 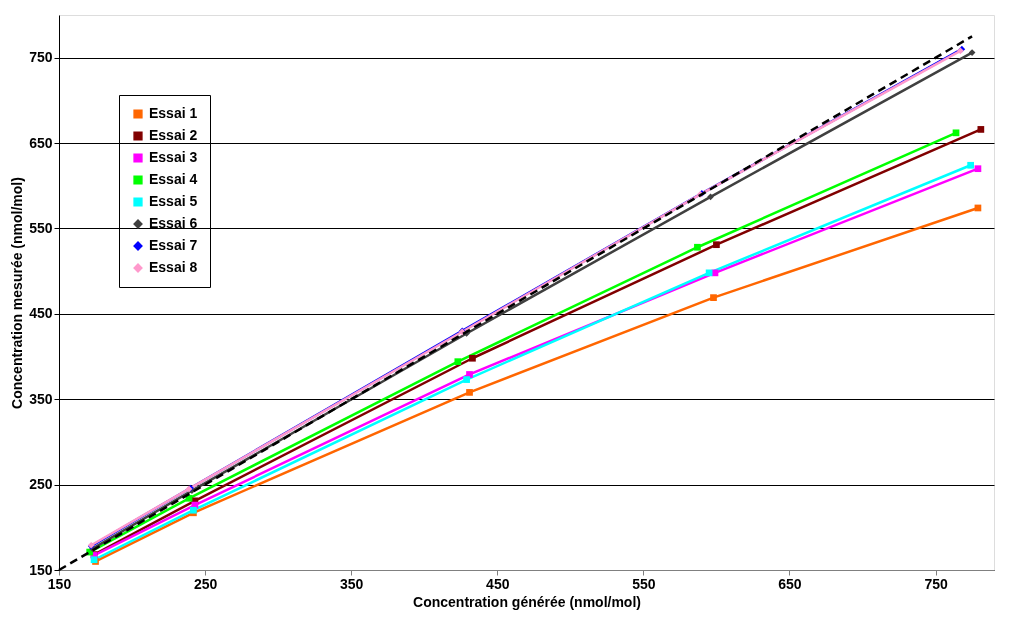 I want to click on y-tick-label: 150, so click(x=41, y=569).